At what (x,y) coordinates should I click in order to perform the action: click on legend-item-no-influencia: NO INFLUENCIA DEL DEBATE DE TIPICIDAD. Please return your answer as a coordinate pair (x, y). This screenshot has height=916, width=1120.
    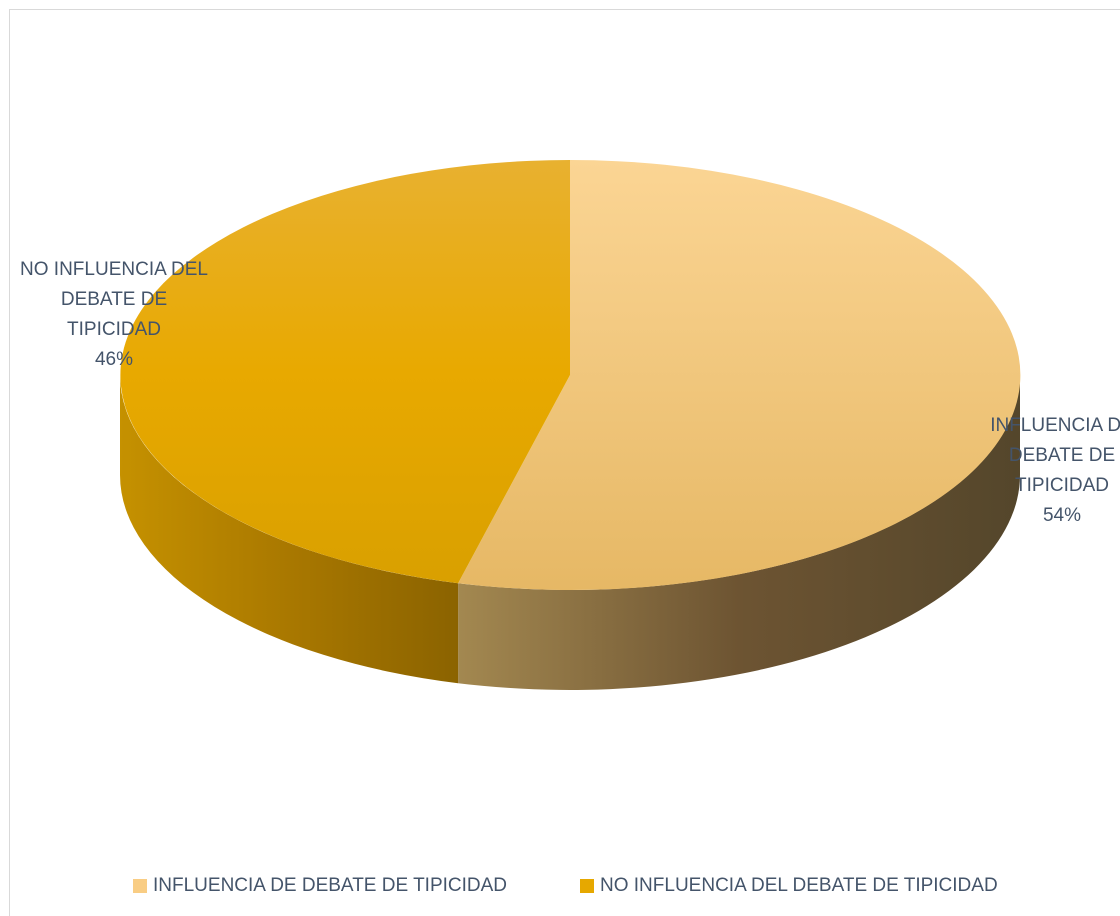
    Looking at the image, I should click on (789, 886).